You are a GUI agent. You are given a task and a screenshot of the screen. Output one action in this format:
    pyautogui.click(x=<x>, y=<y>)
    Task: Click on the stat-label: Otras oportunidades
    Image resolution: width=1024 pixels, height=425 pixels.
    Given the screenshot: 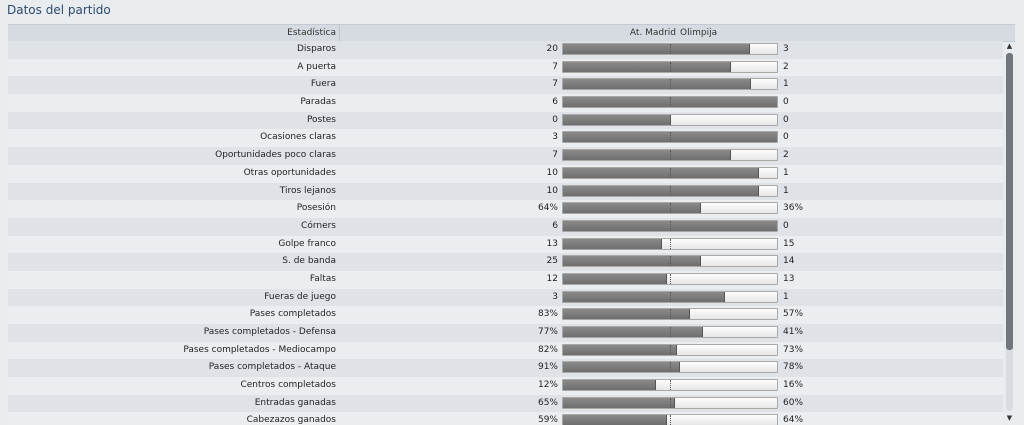 What is the action you would take?
    pyautogui.click(x=289, y=172)
    